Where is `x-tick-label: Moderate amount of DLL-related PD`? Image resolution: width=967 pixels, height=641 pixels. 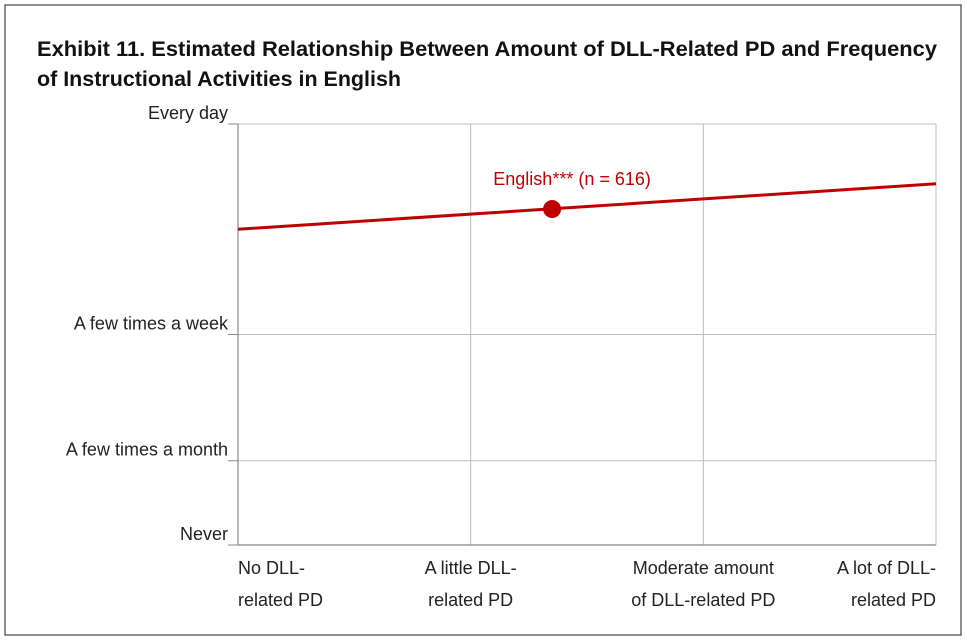
x-tick-label: Moderate amount of DLL-related PD is located at coordinates (703, 584).